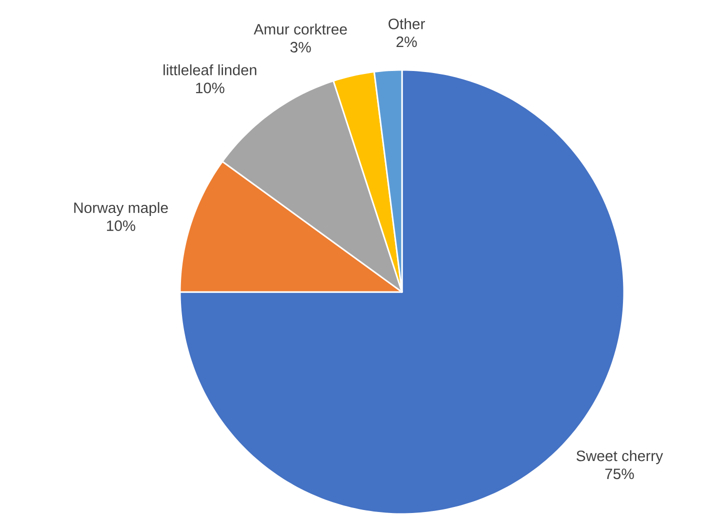  Describe the element at coordinates (406, 42) in the screenshot. I see `data-label: 2%` at that location.